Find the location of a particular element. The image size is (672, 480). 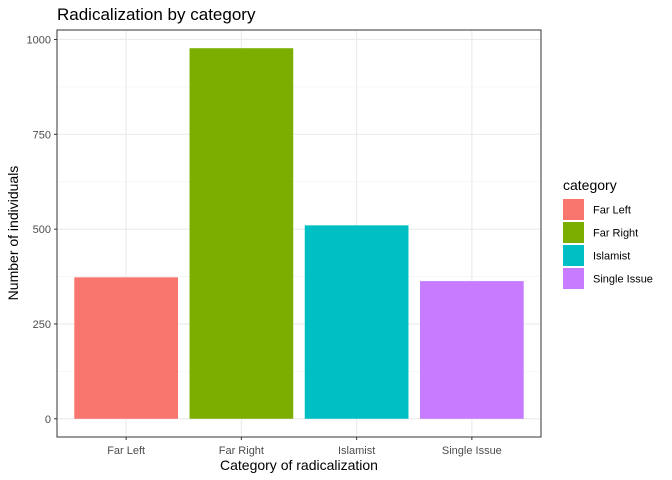

legend-title: category is located at coordinates (590, 185).